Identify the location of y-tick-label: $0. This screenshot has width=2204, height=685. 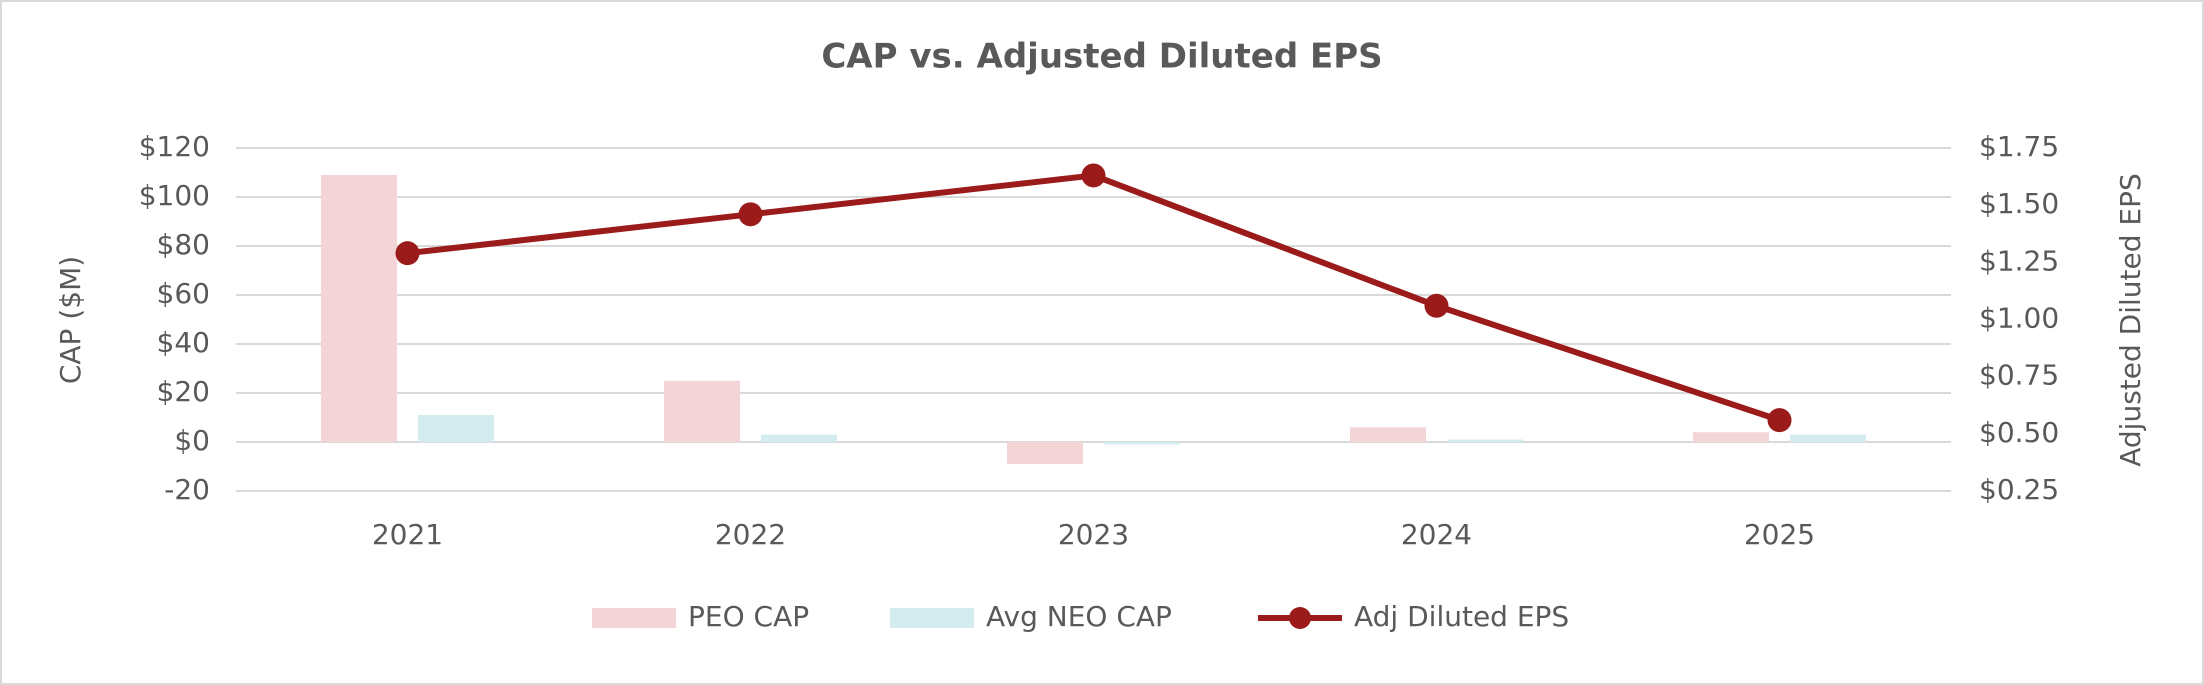
(192, 440).